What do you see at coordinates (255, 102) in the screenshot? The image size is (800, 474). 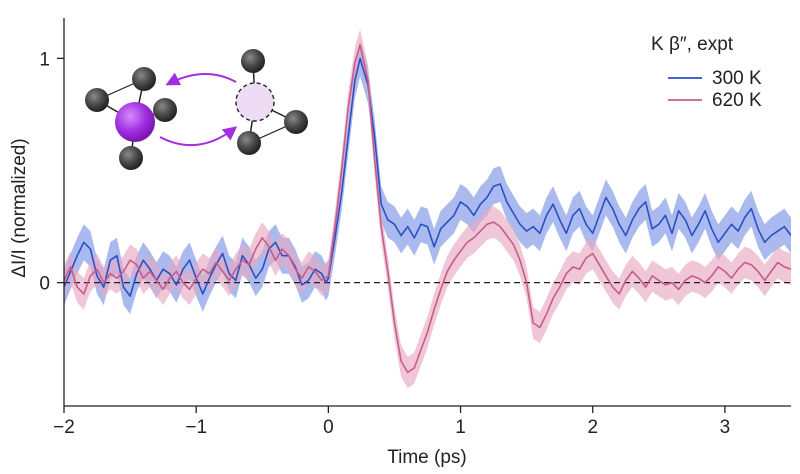 I see `vacancy-site` at bounding box center [255, 102].